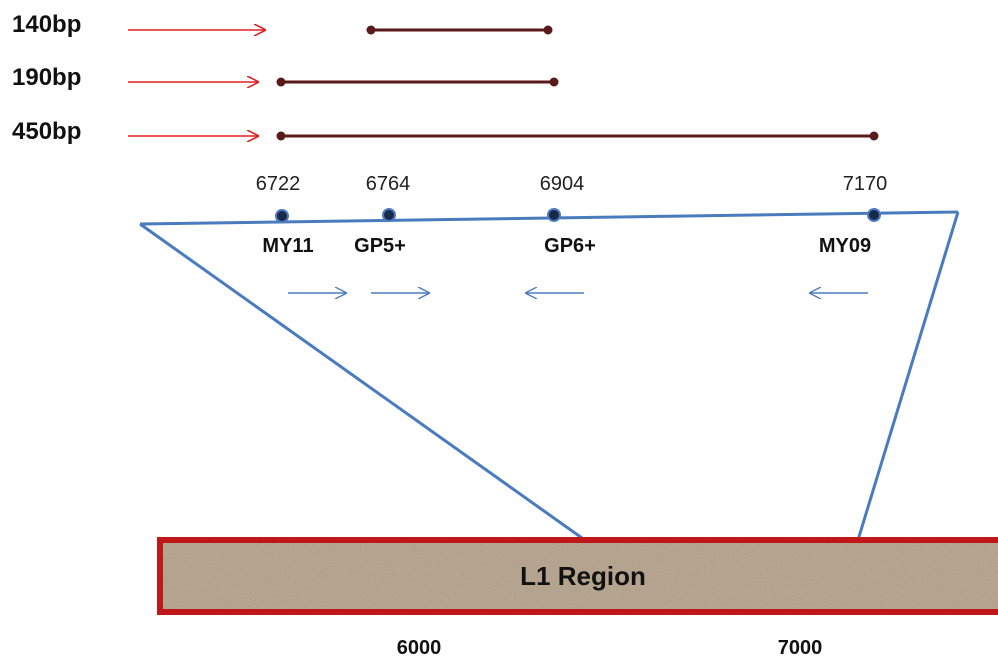 This screenshot has height=658, width=998. Describe the element at coordinates (301, 233) in the screenshot. I see `primer-my11: 6722 MY11` at that location.